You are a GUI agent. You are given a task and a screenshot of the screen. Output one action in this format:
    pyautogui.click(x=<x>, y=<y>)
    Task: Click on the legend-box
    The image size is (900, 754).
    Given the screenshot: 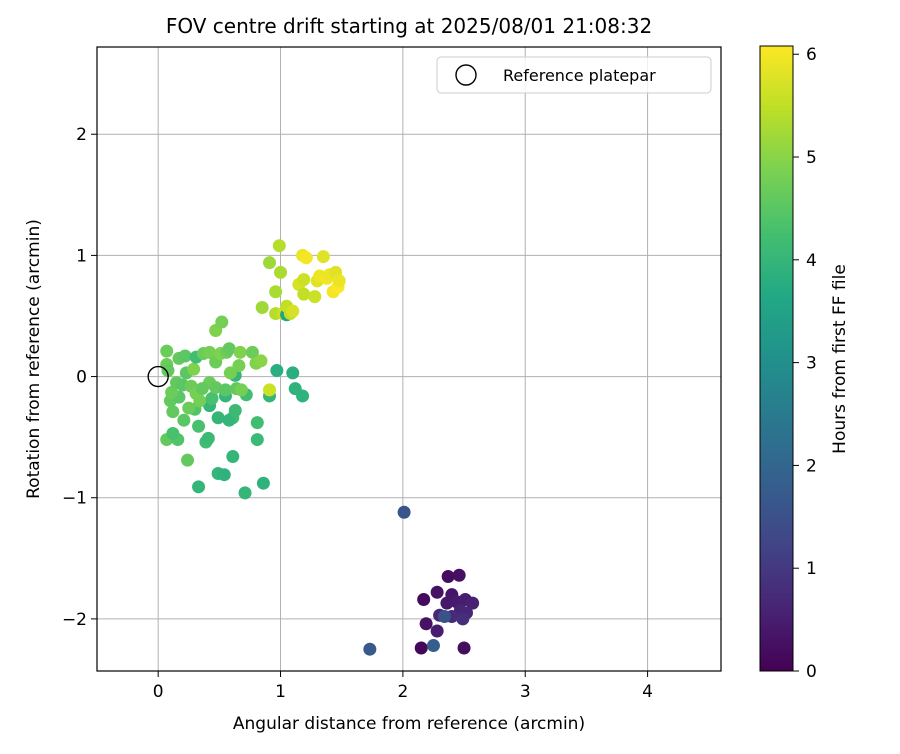 What is the action you would take?
    pyautogui.click(x=574, y=75)
    